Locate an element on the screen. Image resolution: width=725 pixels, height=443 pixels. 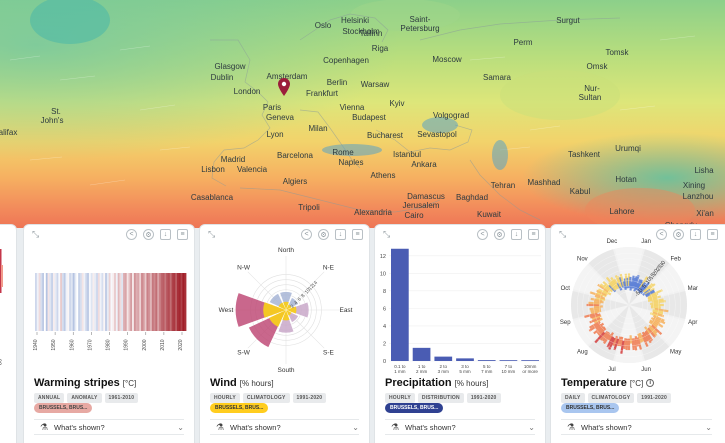
title-unit: [°C] is located at coordinates (636, 383).